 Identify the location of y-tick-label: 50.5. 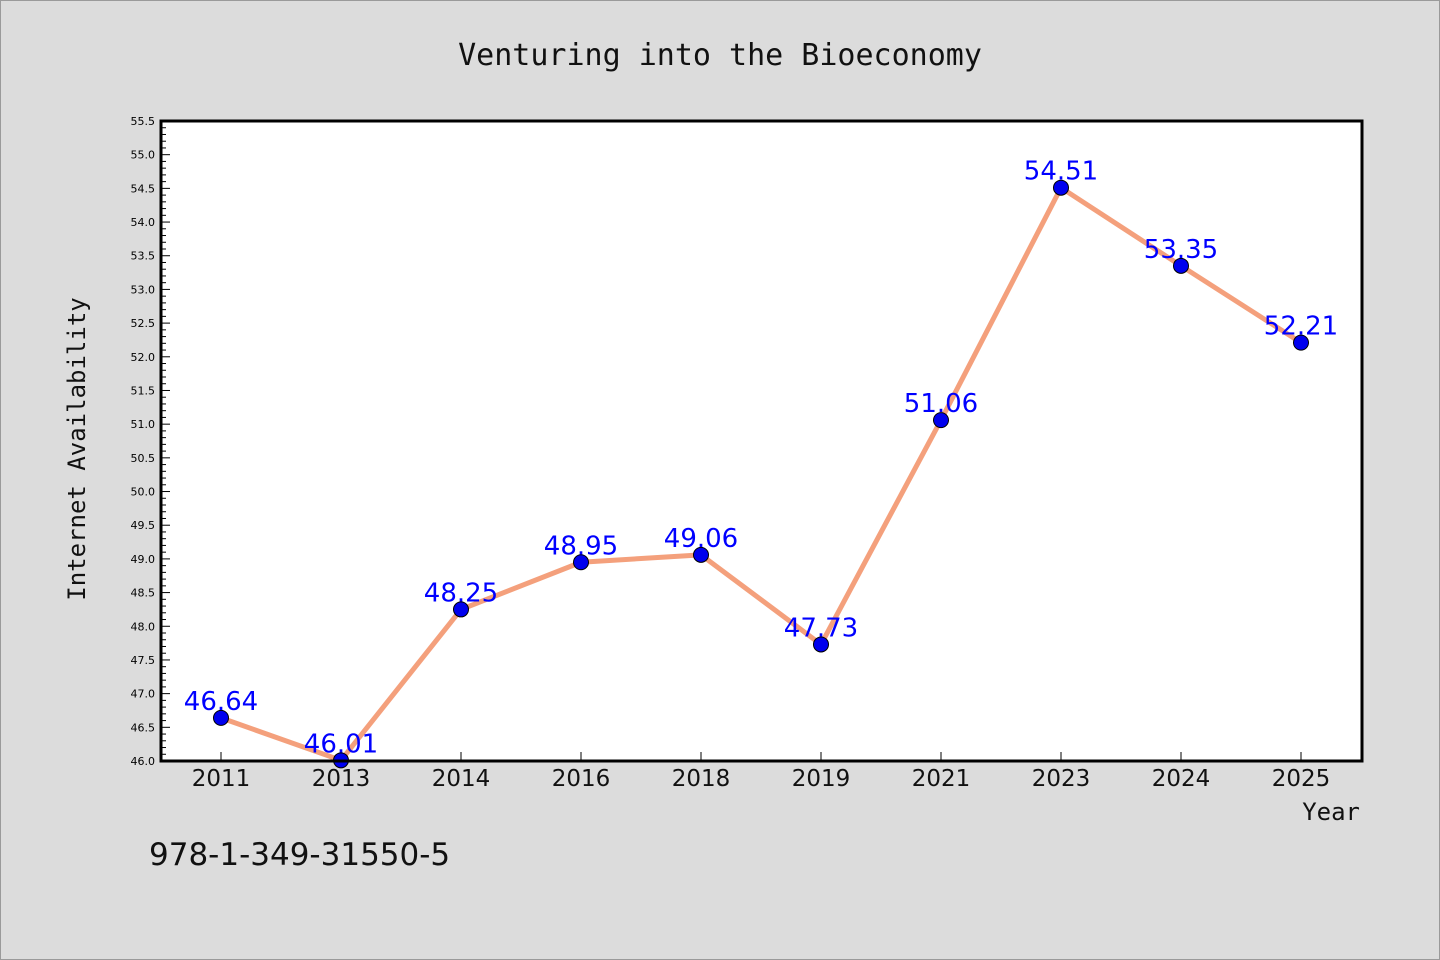
(143, 458).